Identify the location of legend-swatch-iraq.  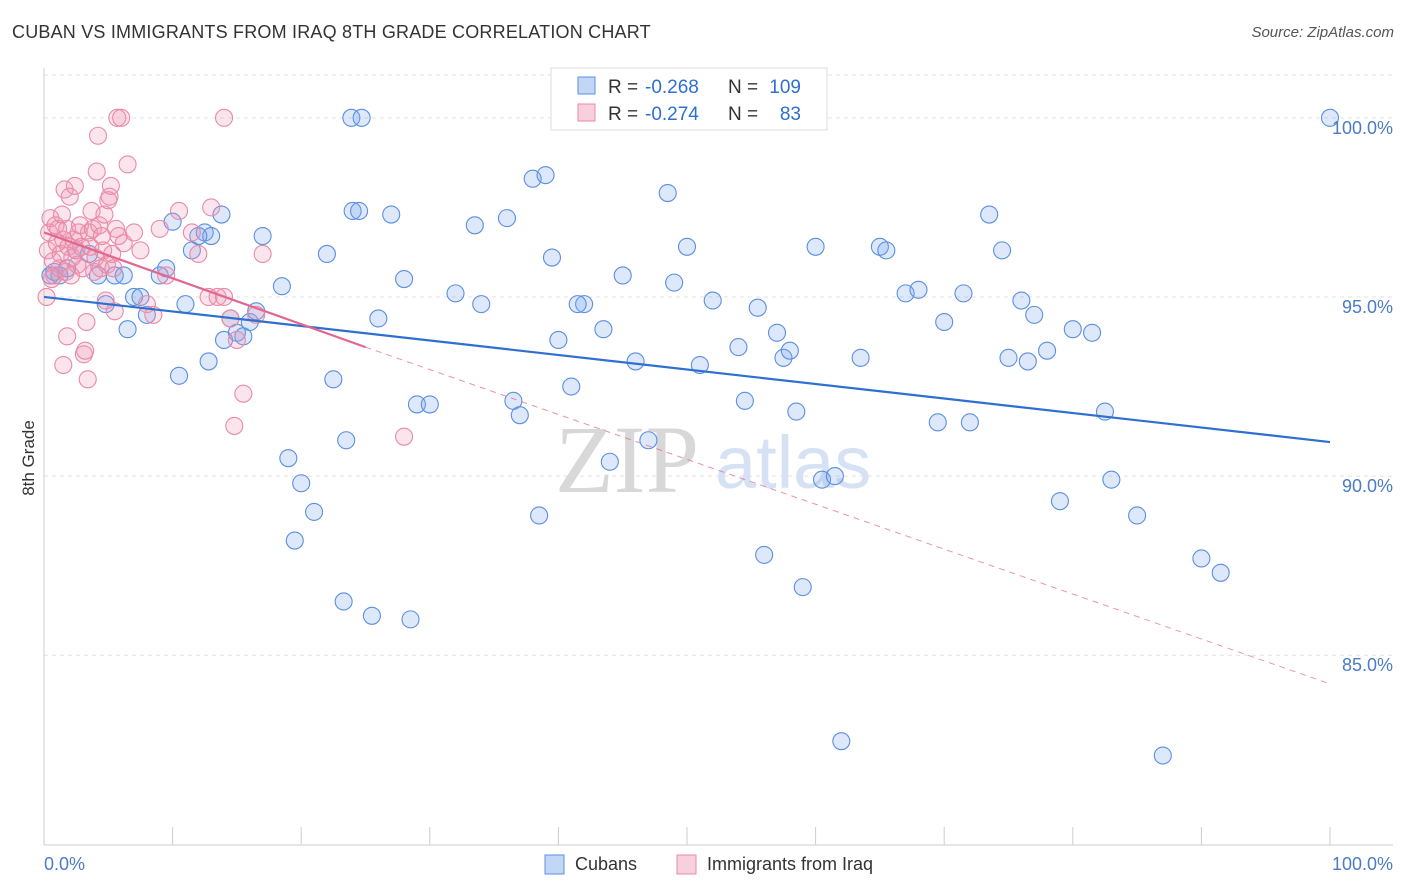
(686, 864).